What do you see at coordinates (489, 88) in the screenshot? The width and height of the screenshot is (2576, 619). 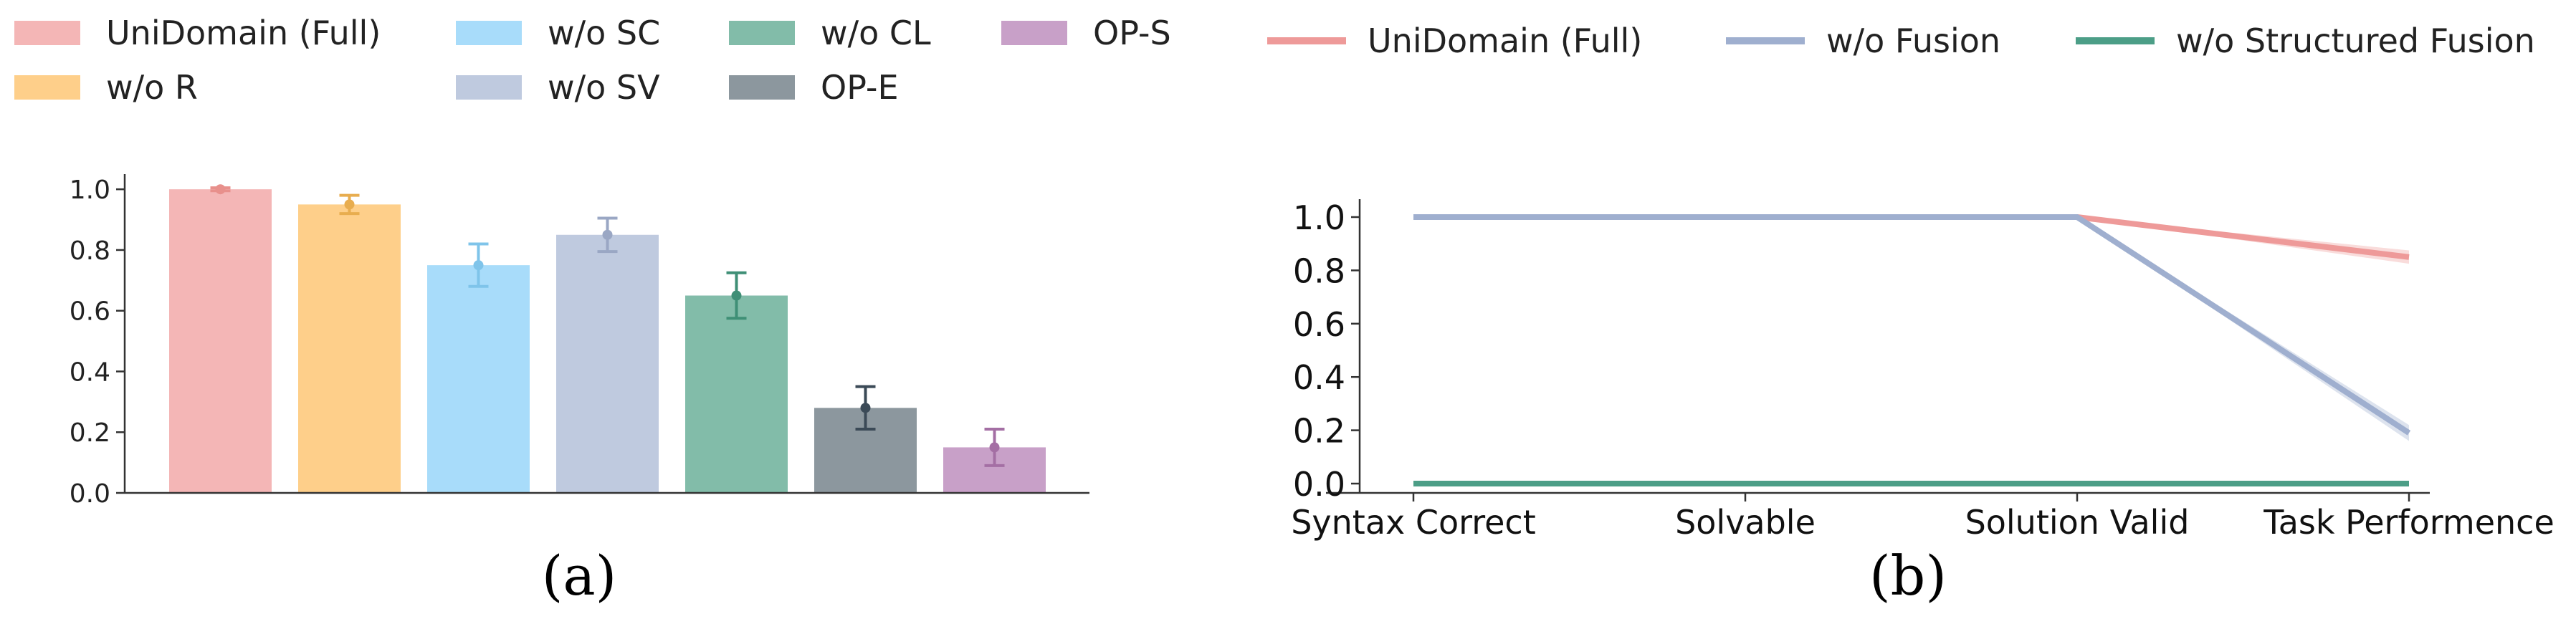 I see `legend-swatch-w-o-sv` at bounding box center [489, 88].